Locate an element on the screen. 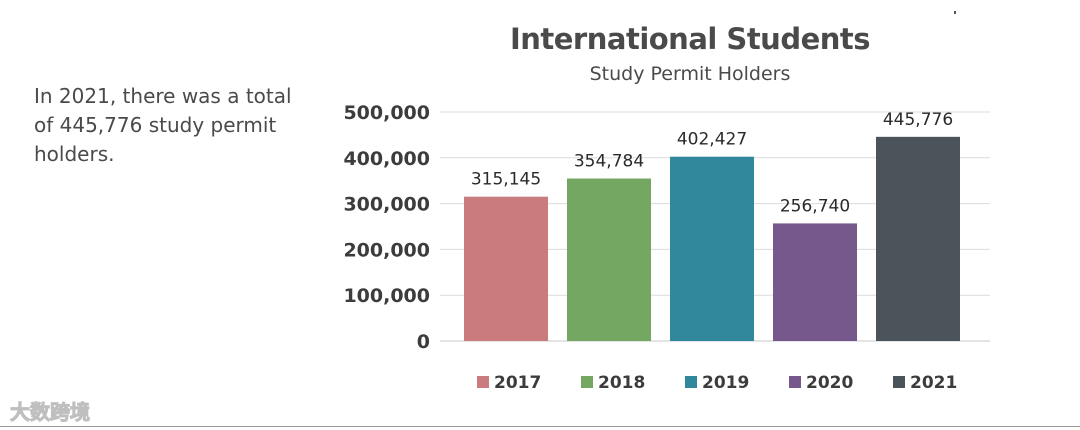  y-tick-label: 400,000 is located at coordinates (386, 159).